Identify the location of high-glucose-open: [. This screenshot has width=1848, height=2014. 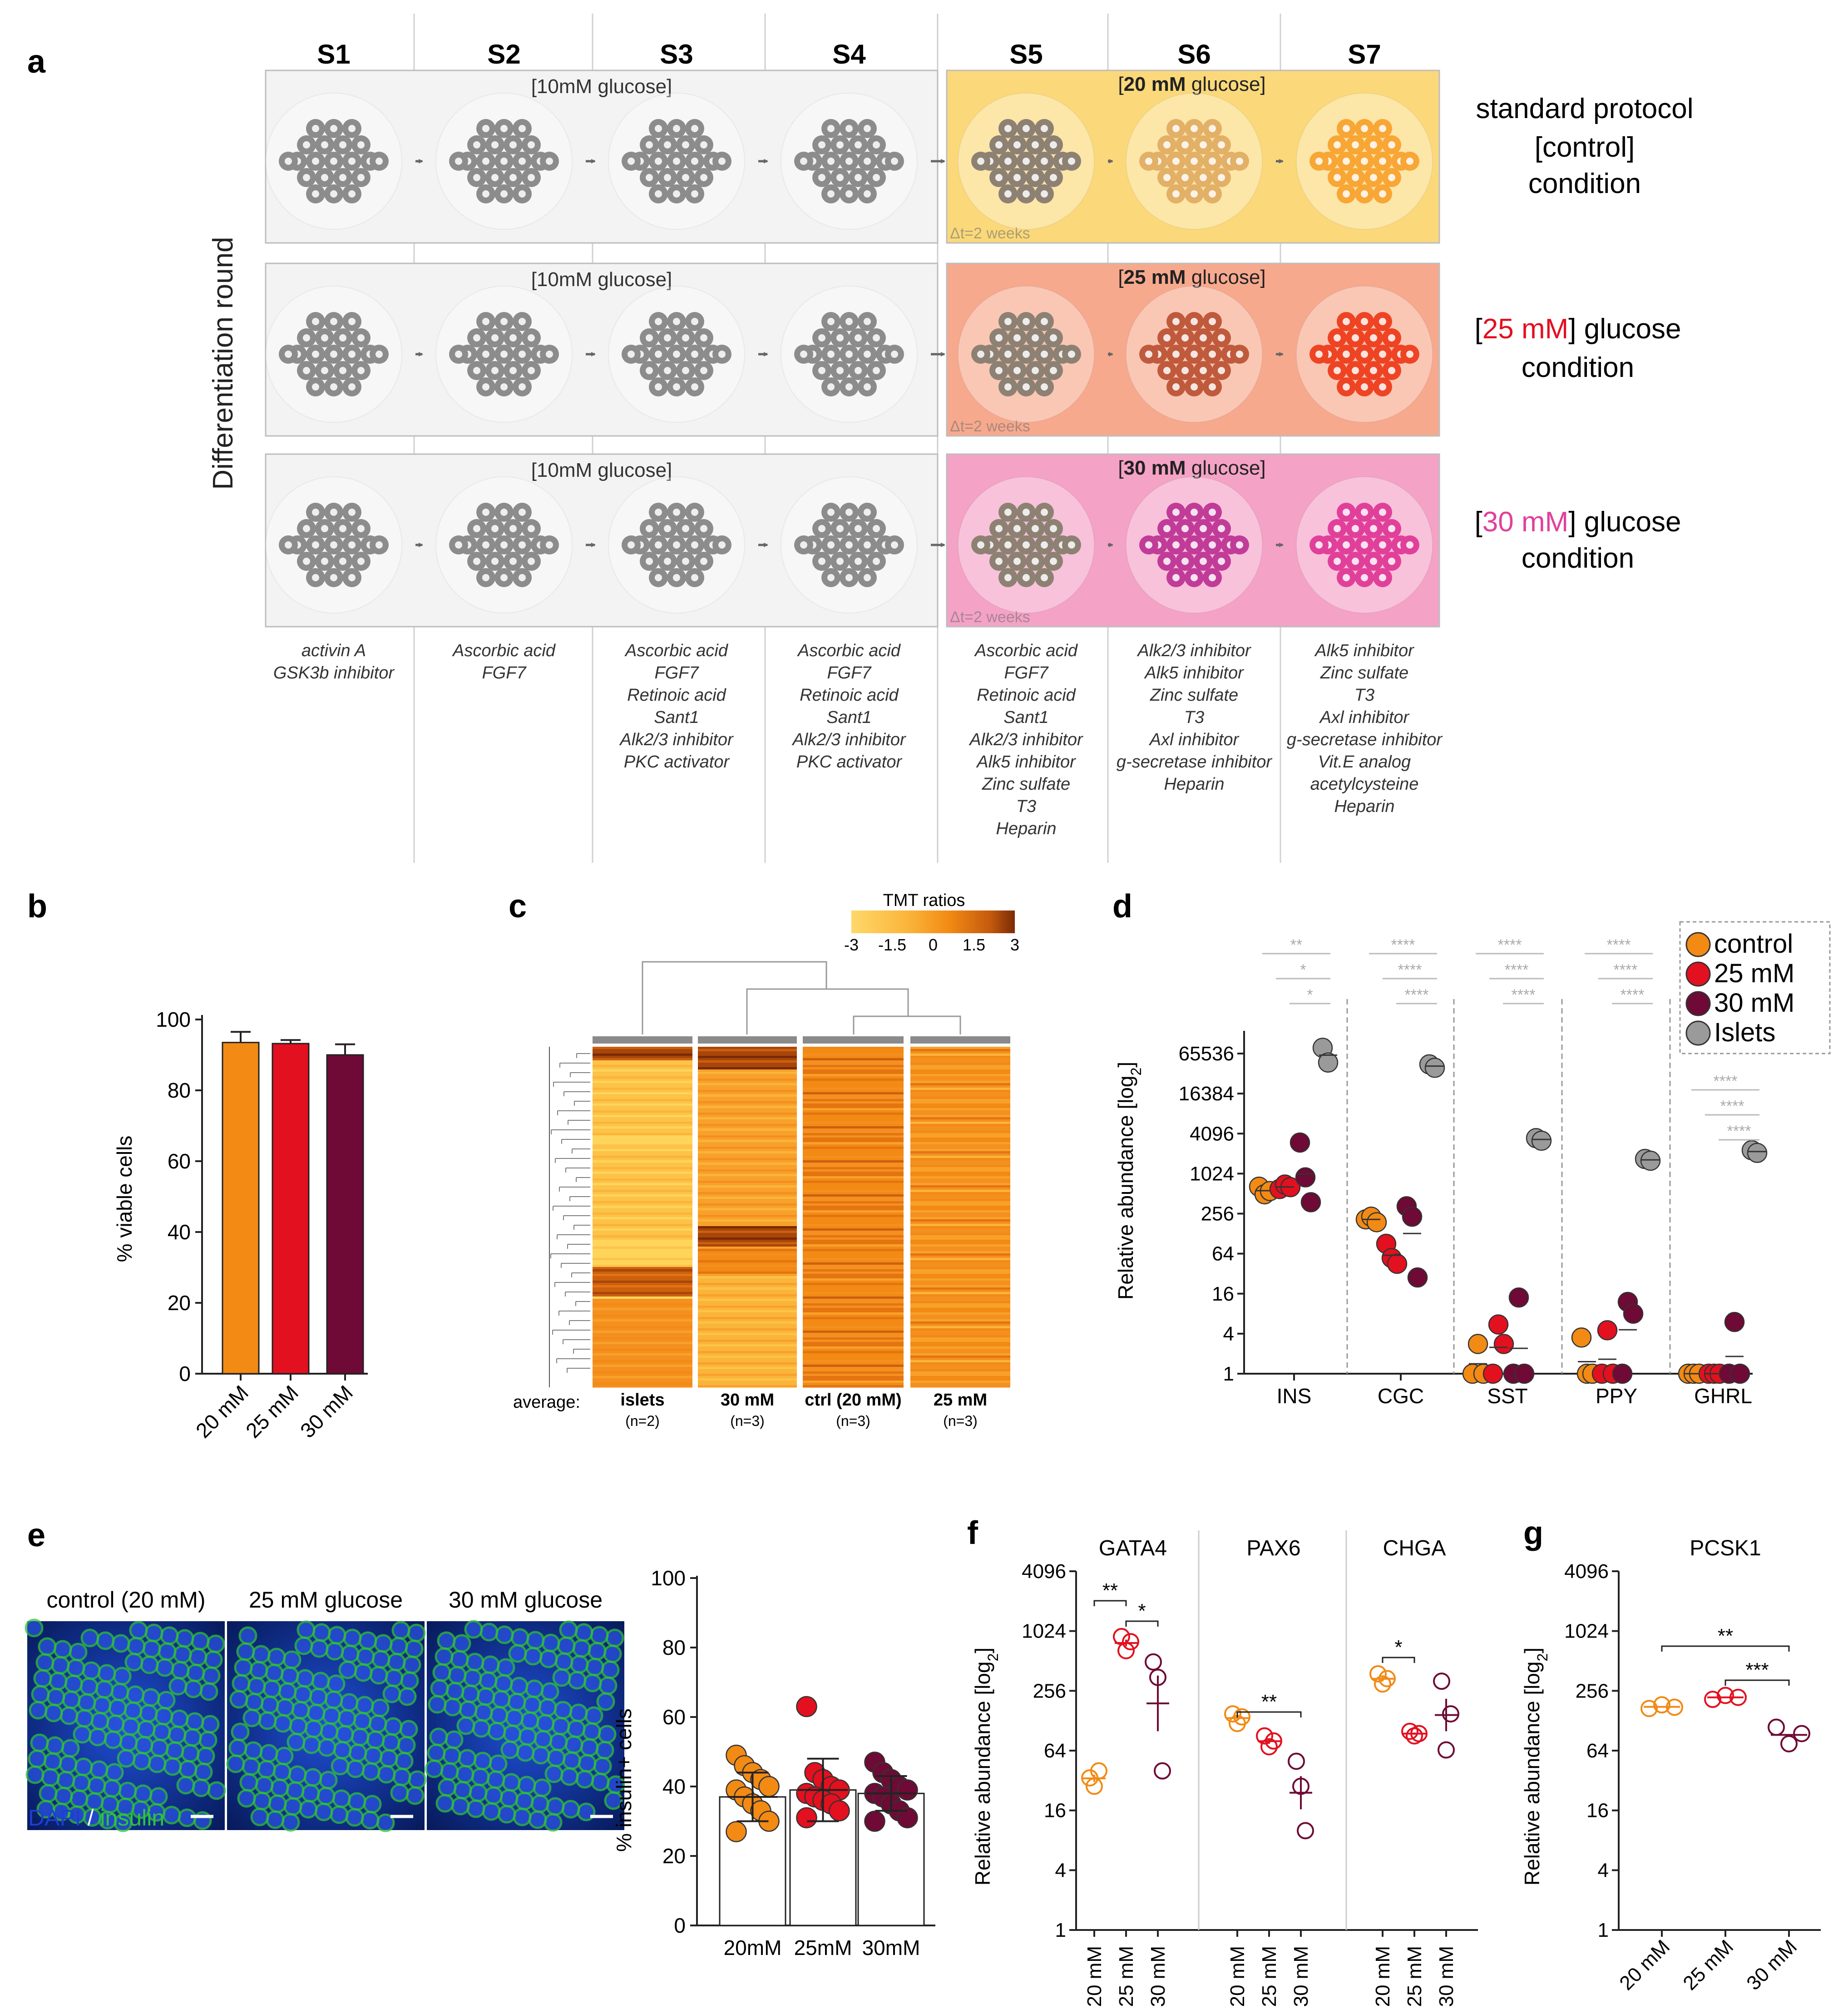
(1121, 84).